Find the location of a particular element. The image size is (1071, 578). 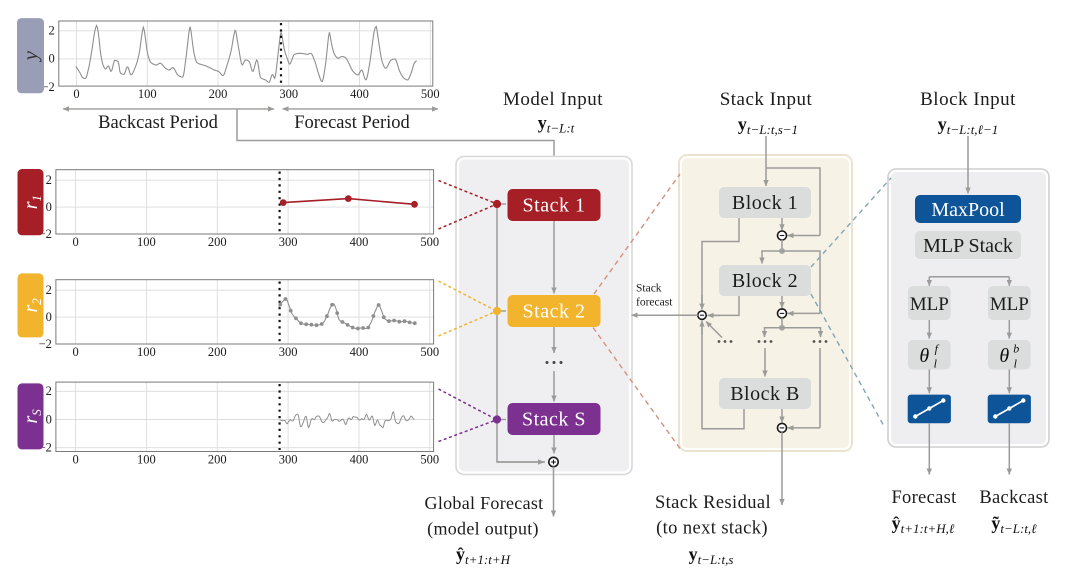

svg-text: Block Input is located at coordinates (968, 99).